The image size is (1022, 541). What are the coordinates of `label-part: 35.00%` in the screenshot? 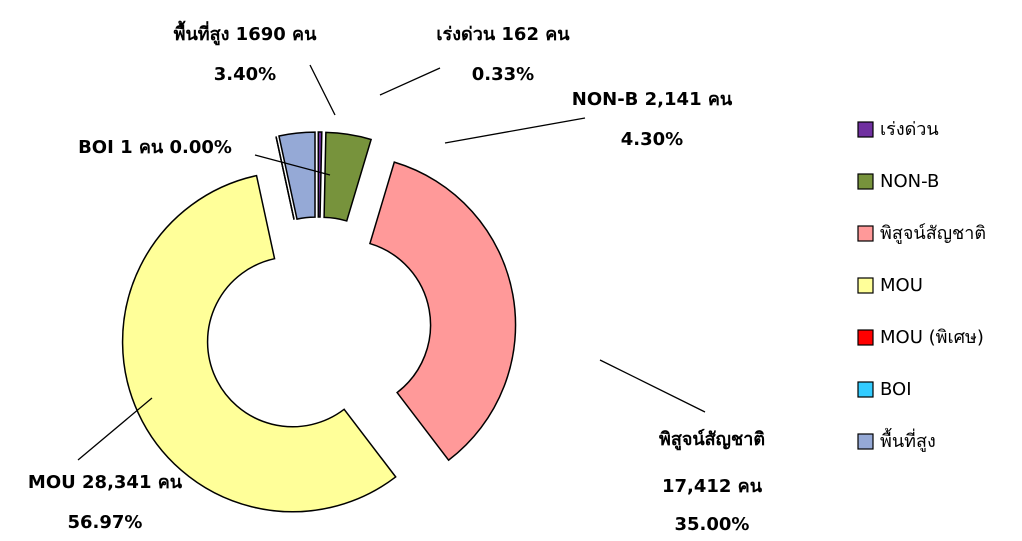 It's located at (712, 524).